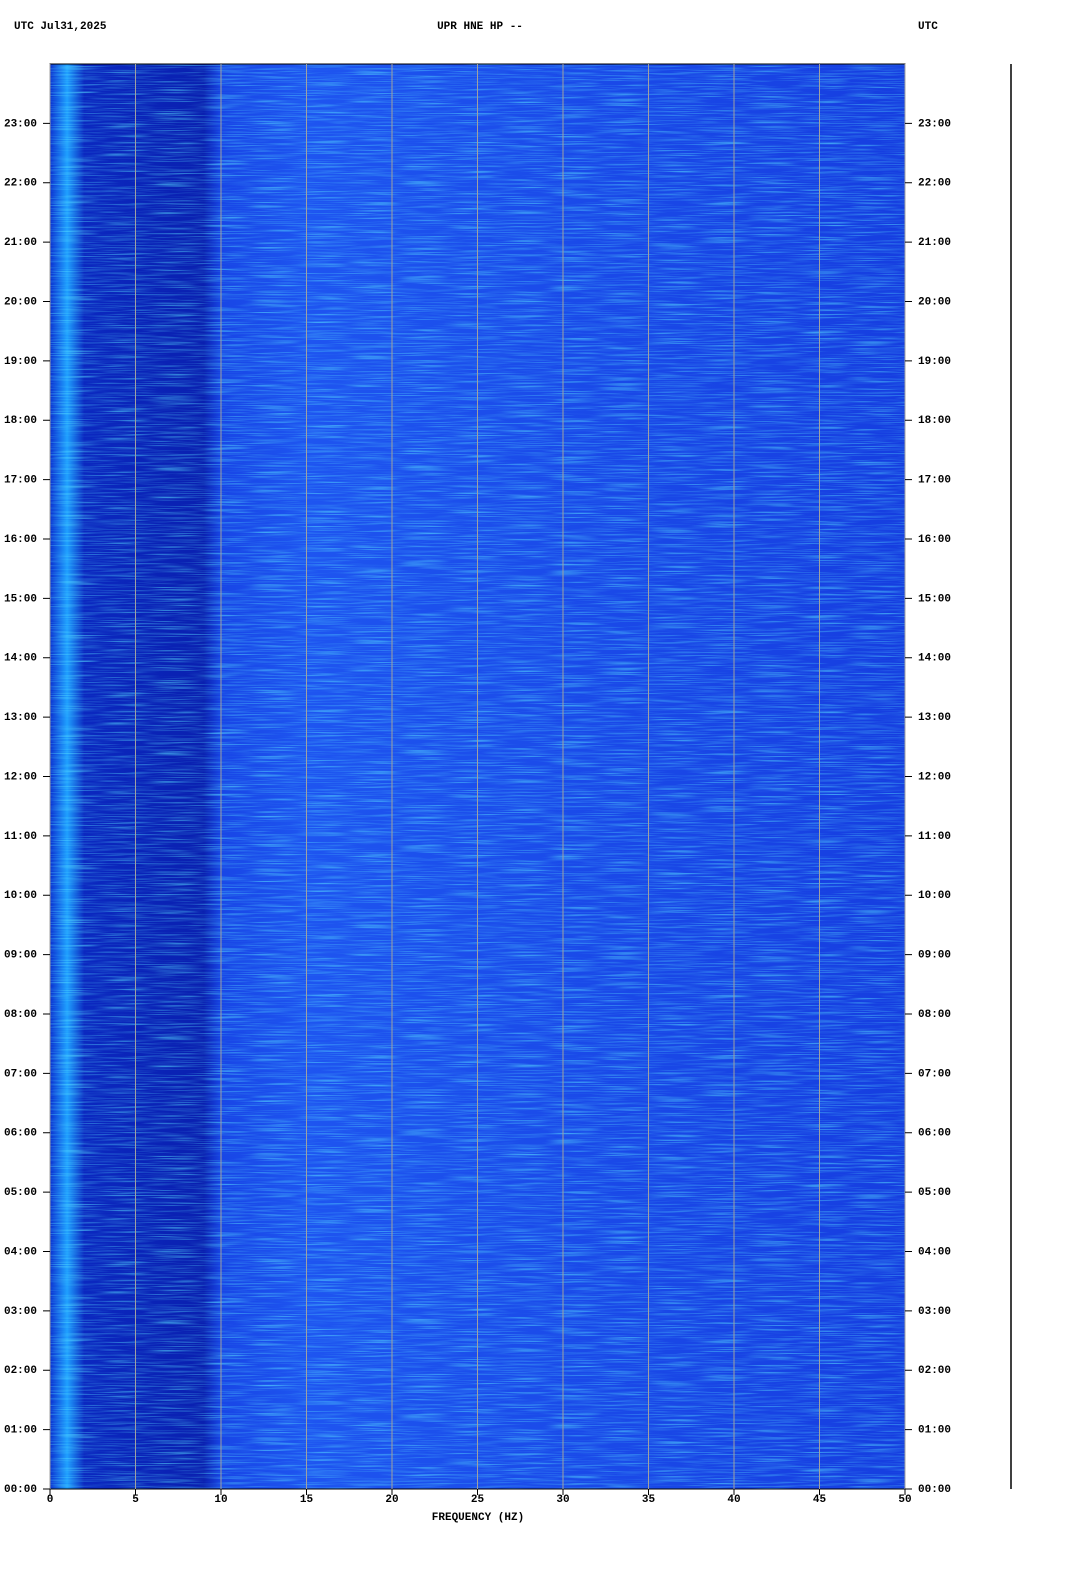 The width and height of the screenshot is (1066, 1584). I want to click on x-tick-label: 15, so click(307, 1500).